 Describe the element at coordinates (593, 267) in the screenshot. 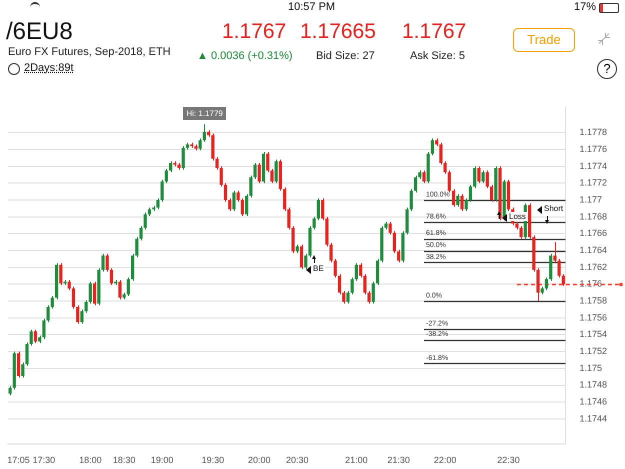

I see `y-tick-label: 1.1762` at that location.